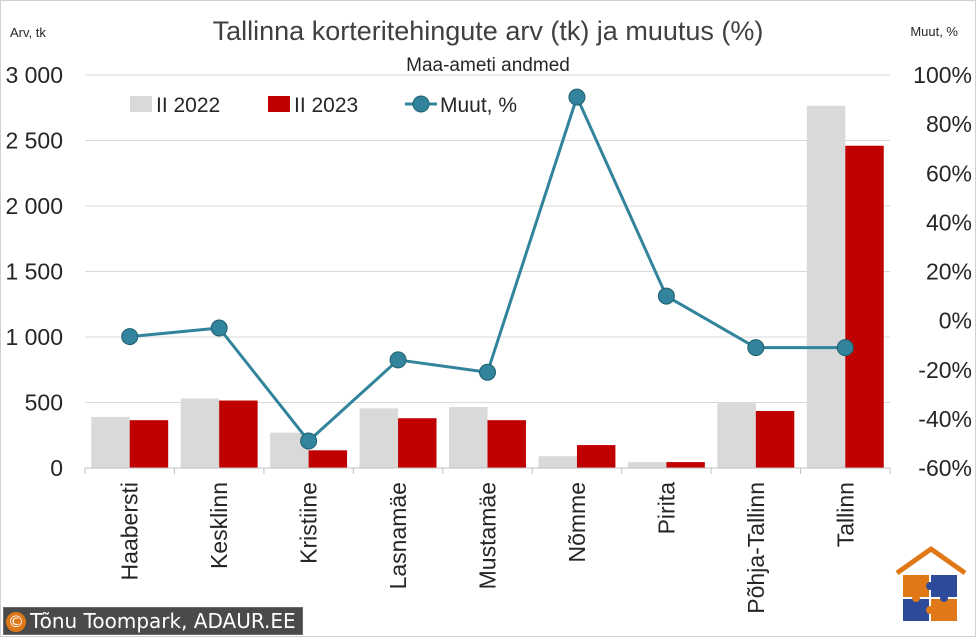 This screenshot has height=637, width=976. I want to click on bar-2023-lasnam-e, so click(417, 443).